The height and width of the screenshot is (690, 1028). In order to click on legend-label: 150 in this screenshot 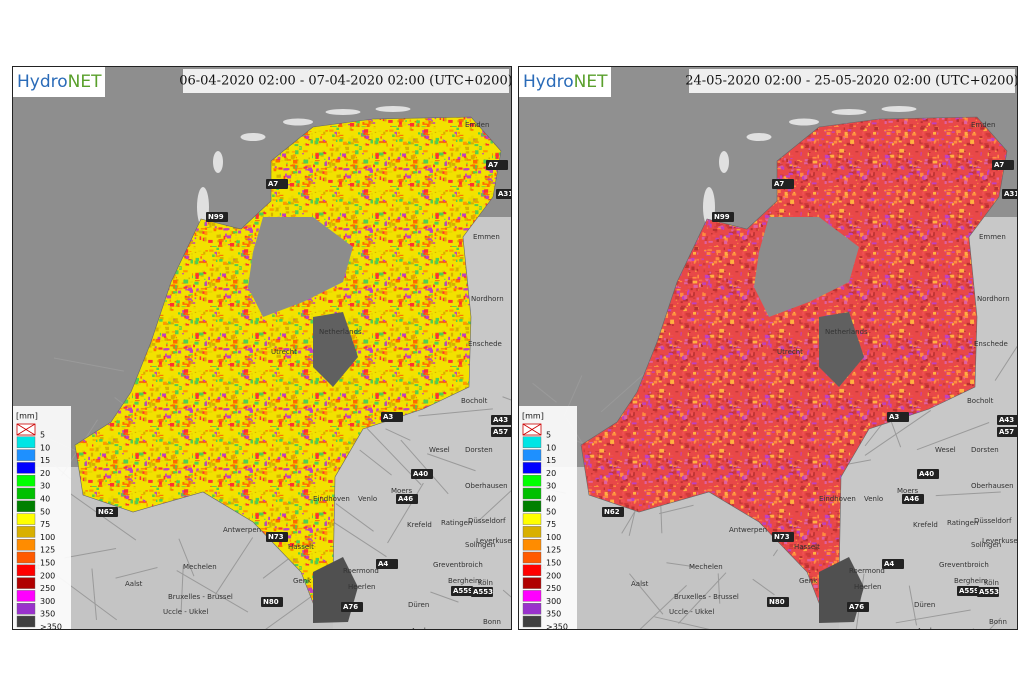, I will do `click(553, 563)`.